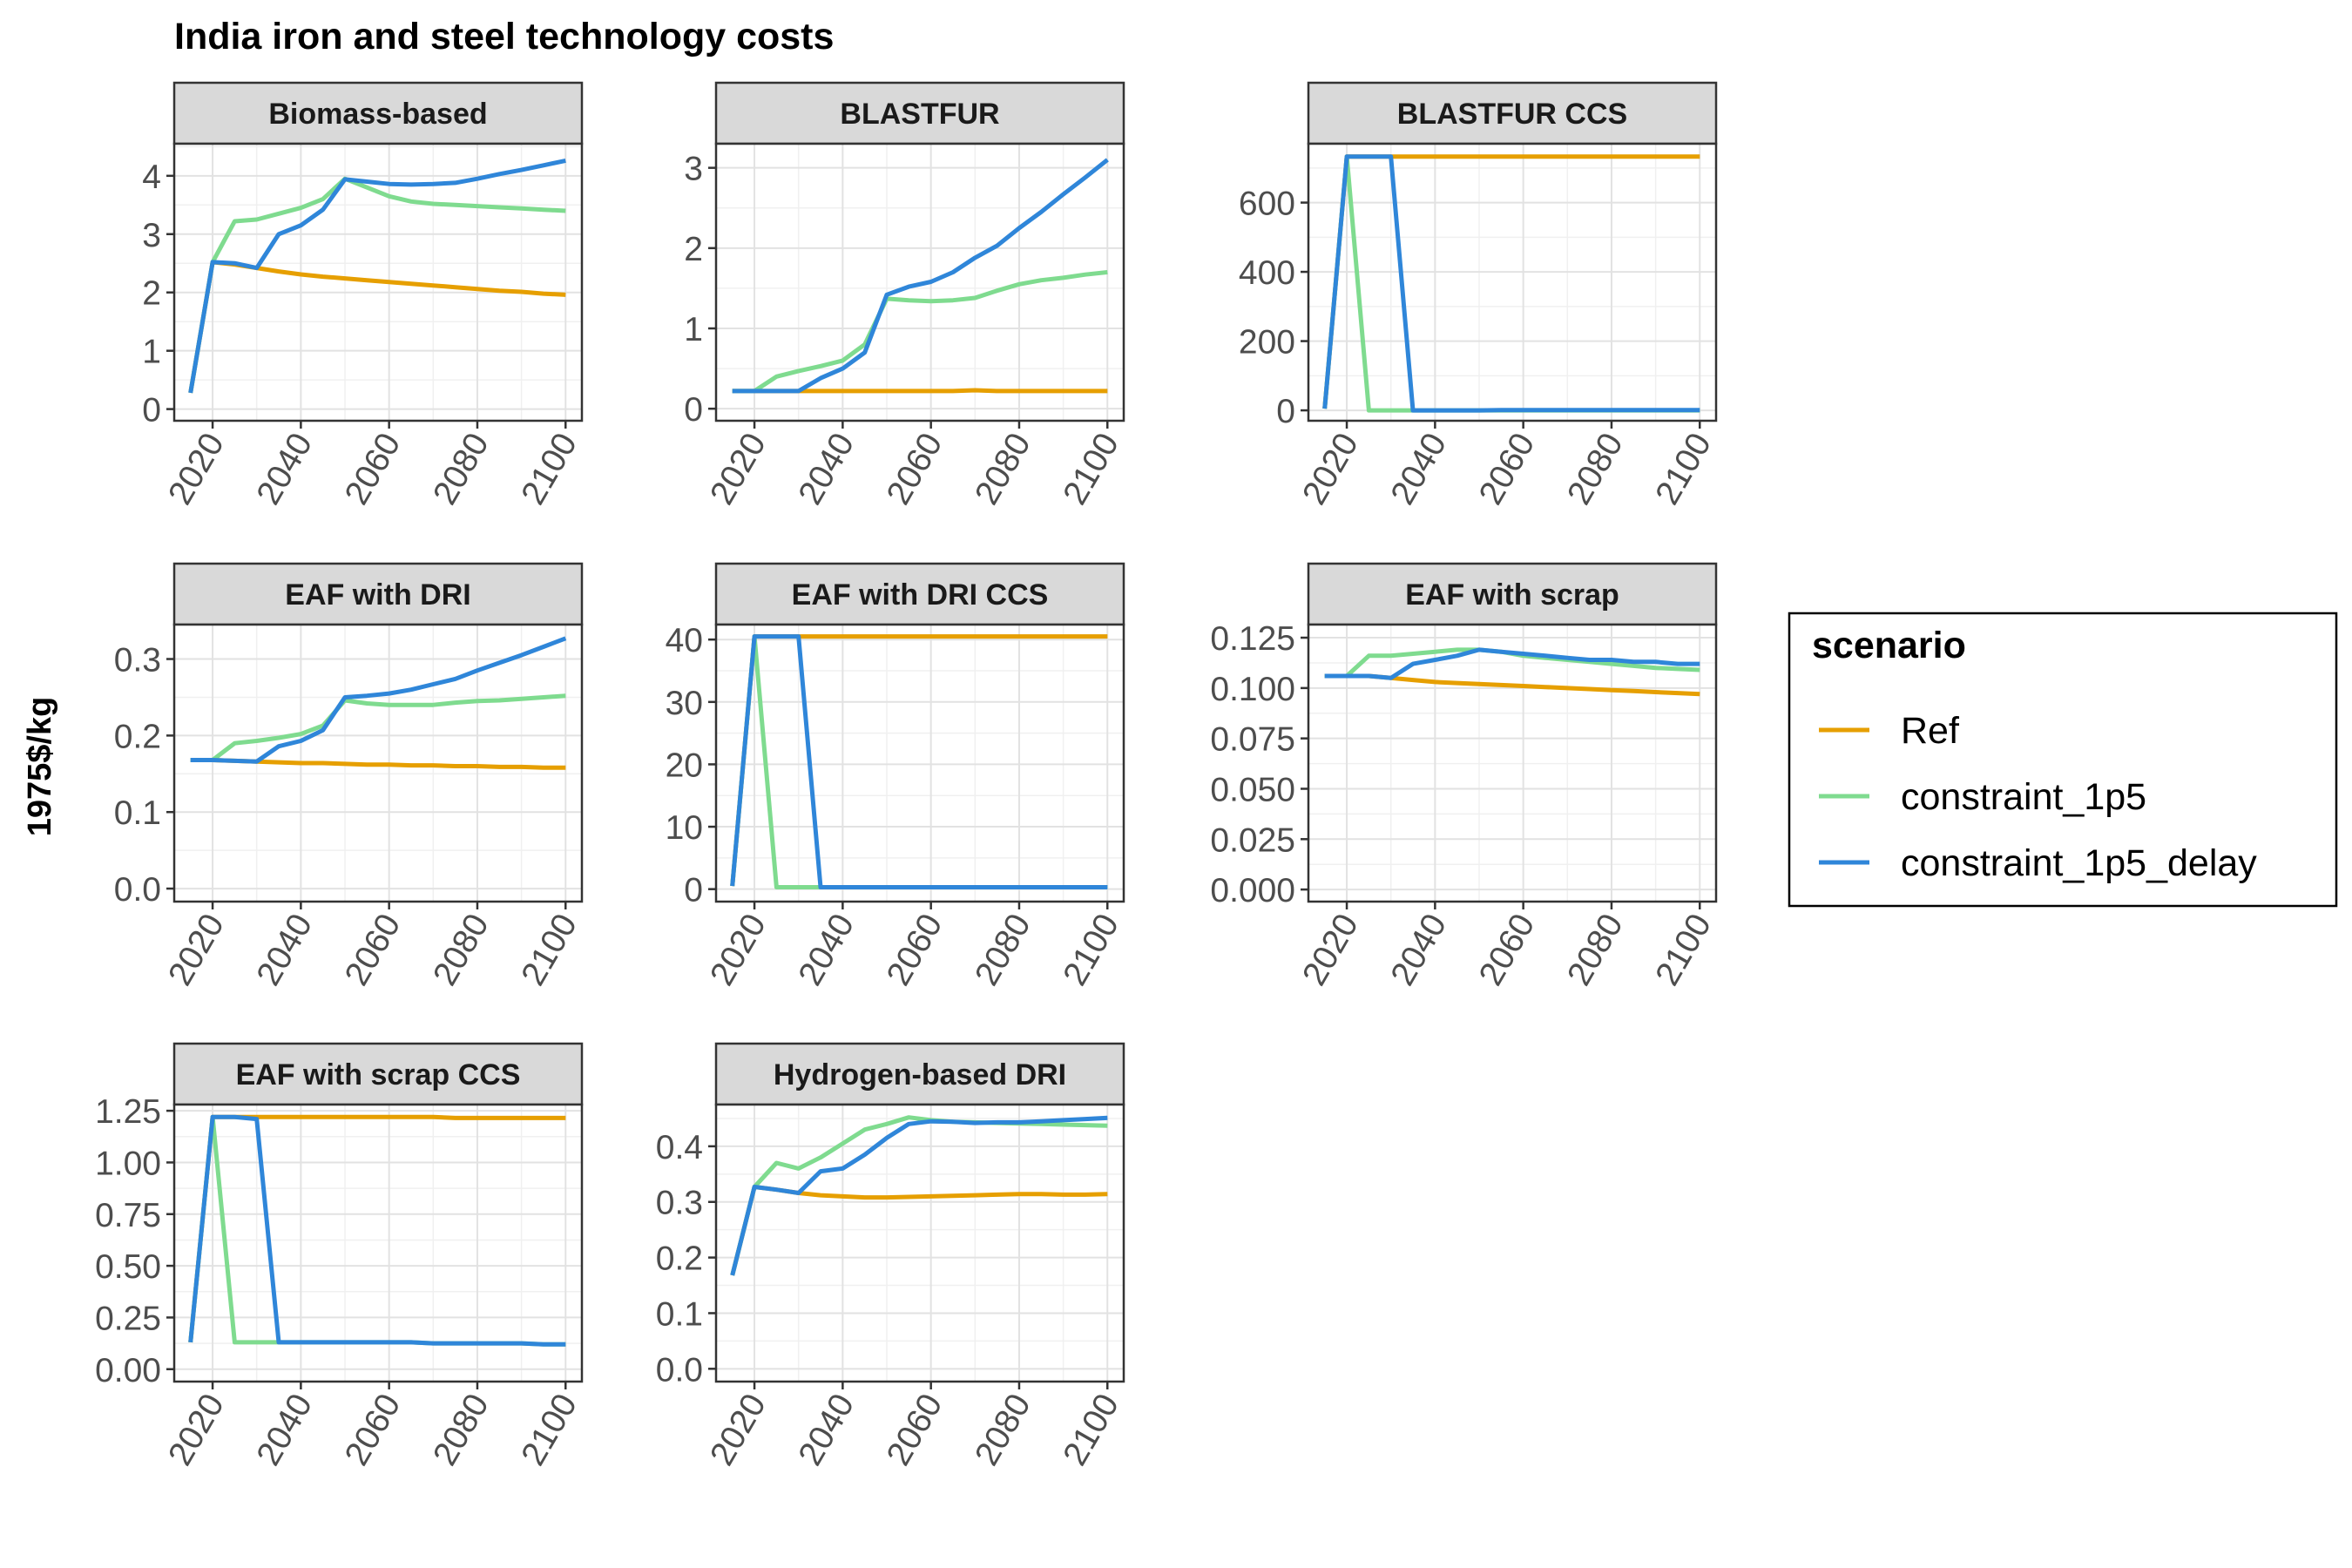  I want to click on y-tick-label: 20, so click(684, 766).